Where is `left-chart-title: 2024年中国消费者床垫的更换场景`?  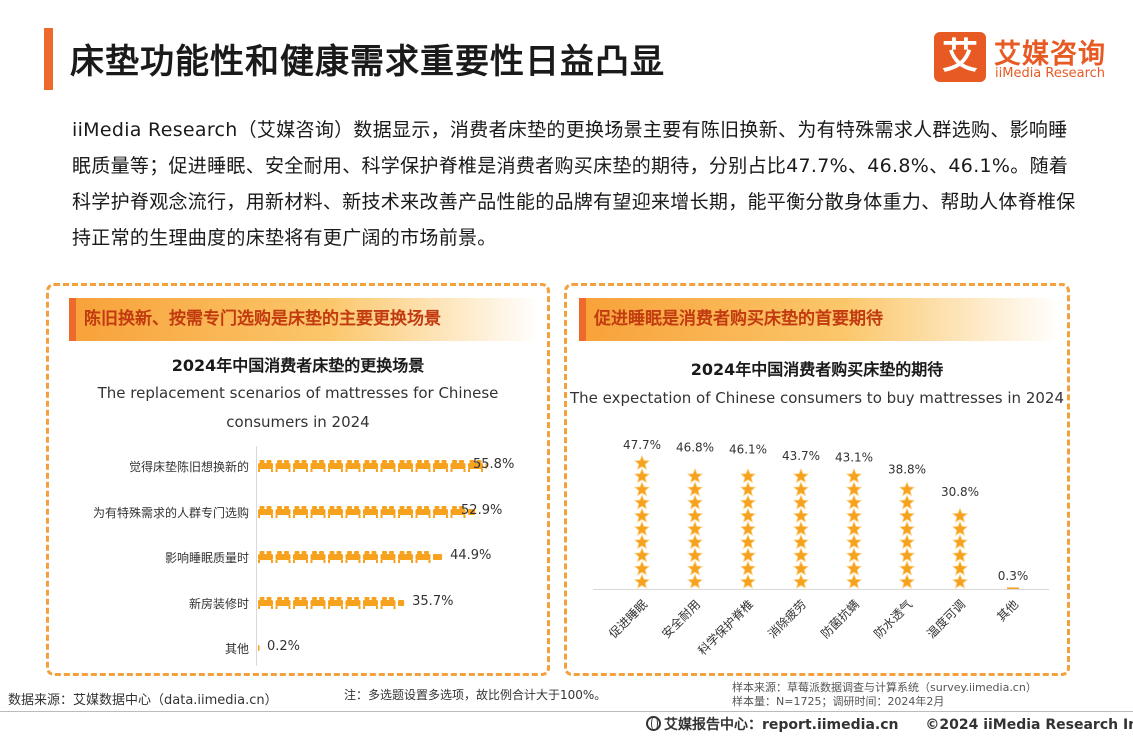 left-chart-title: 2024年中国消费者床垫的更换场景 is located at coordinates (298, 365).